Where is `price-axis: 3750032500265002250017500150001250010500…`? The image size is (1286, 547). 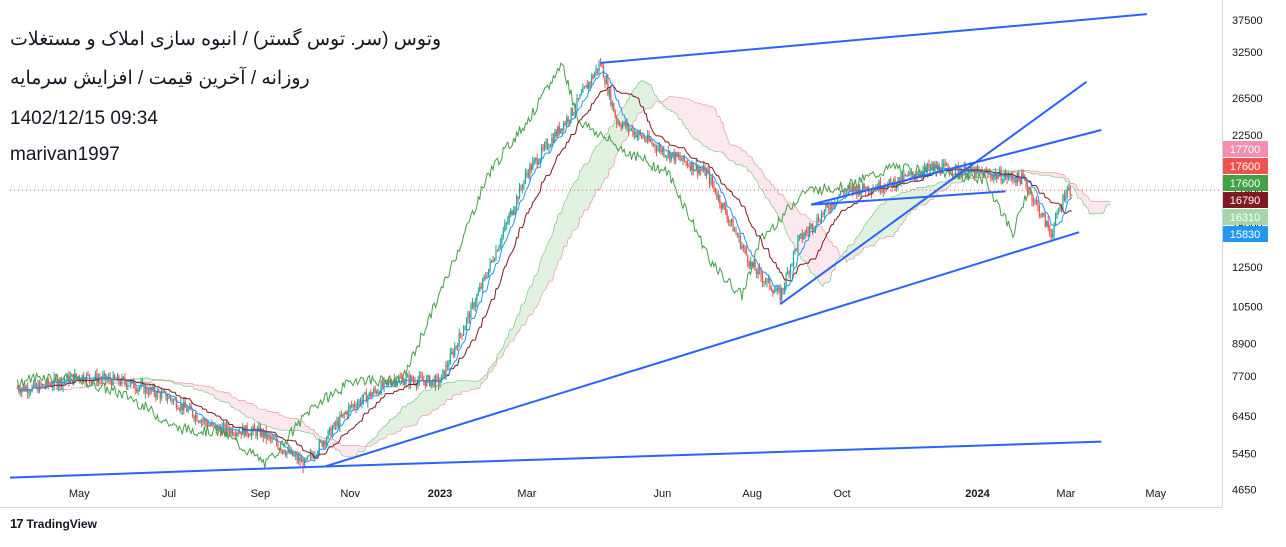 price-axis: 3750032500265002250017500150001250010500… is located at coordinates (1247, 255).